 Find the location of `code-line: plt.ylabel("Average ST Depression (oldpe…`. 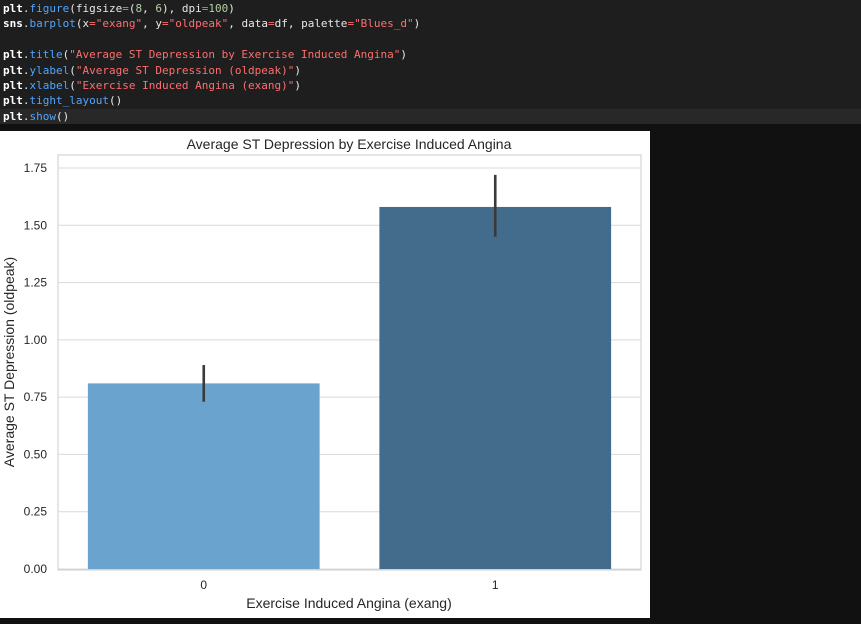

code-line: plt.ylabel("Average ST Depression (oldpe… is located at coordinates (430, 70).